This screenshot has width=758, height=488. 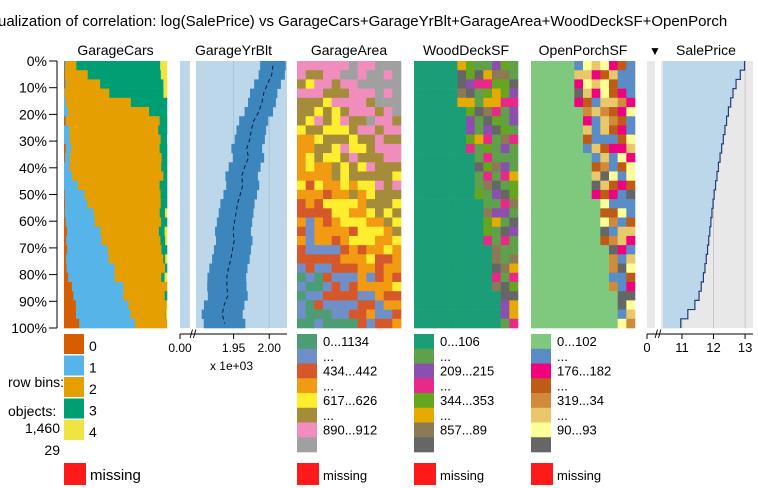 What do you see at coordinates (115, 475) in the screenshot?
I see `missing-label: missing` at bounding box center [115, 475].